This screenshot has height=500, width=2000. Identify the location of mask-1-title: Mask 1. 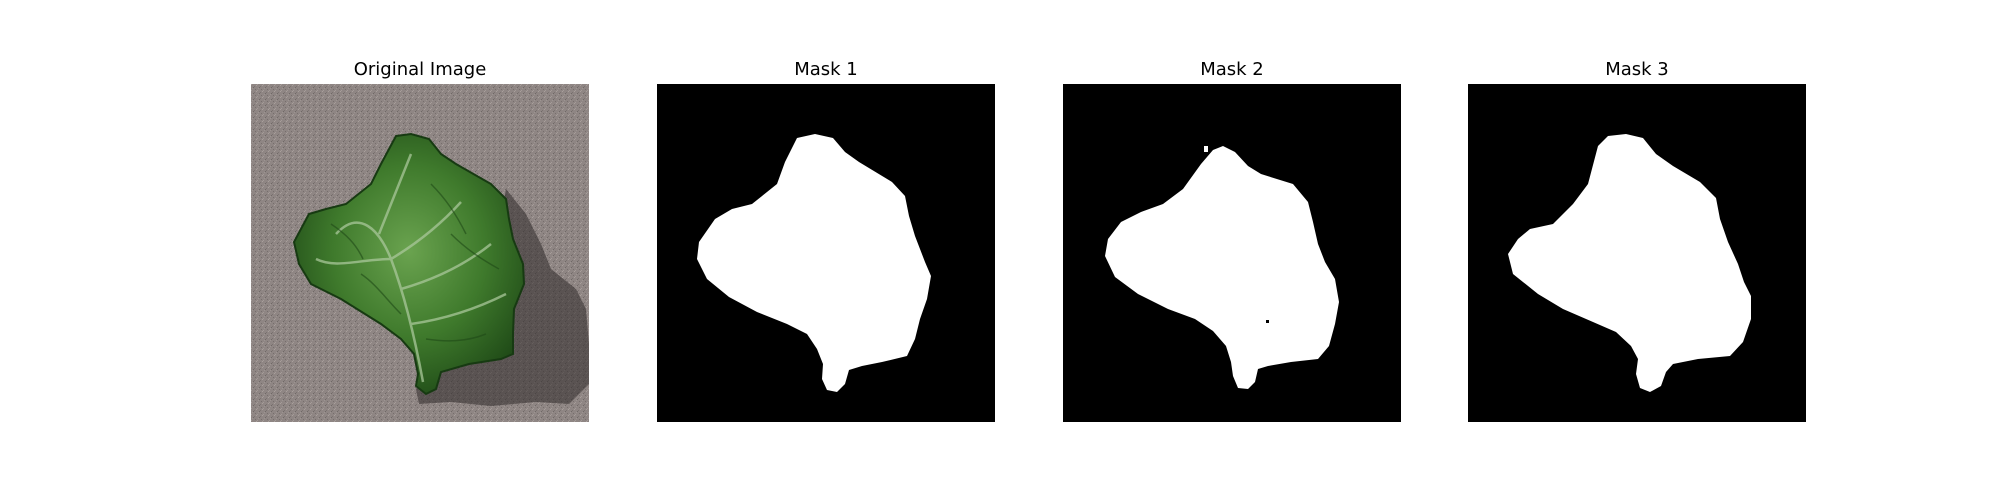
(826, 69).